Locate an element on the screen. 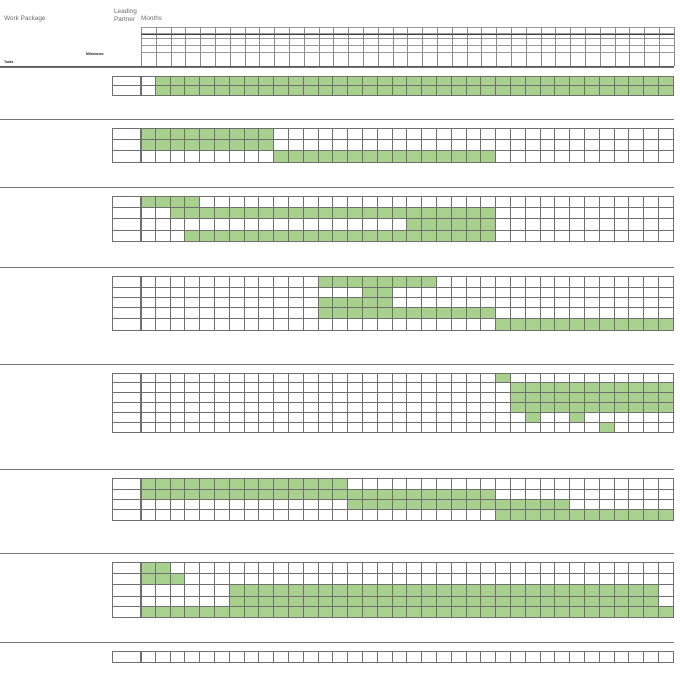 This screenshot has height=683, width=680. phase-label is located at coordinates (407, 34).